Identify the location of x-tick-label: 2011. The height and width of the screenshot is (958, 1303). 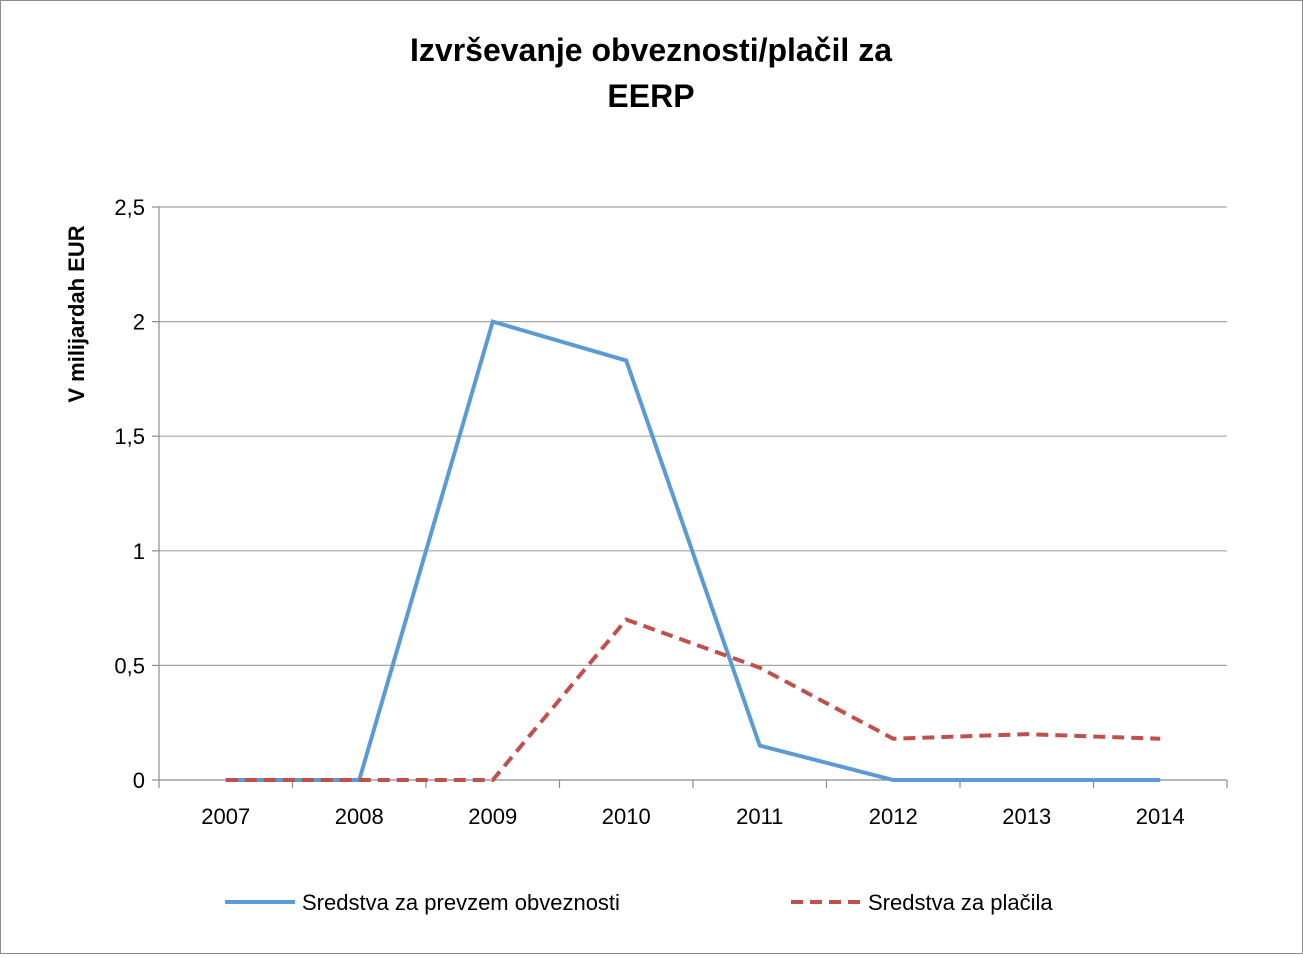
(759, 816).